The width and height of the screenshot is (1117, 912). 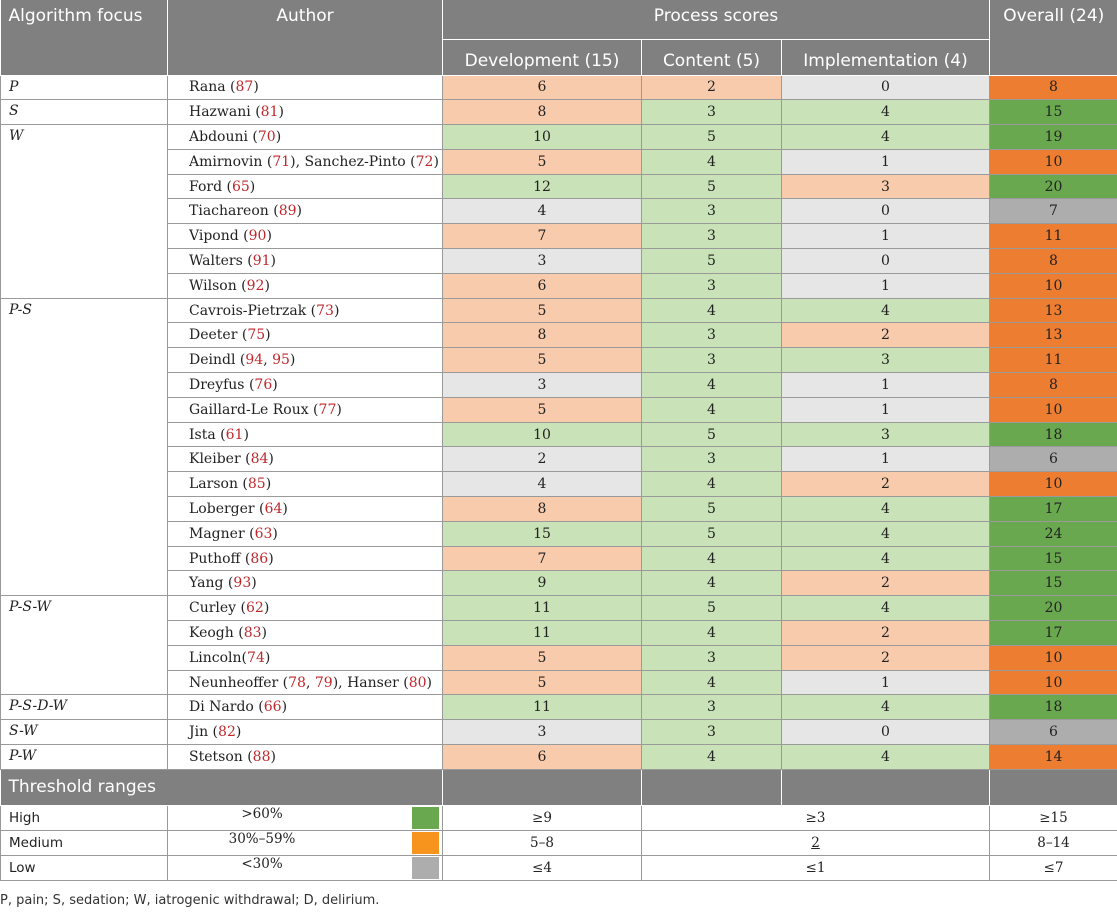 What do you see at coordinates (1053, 732) in the screenshot?
I see `overall-score: 6` at bounding box center [1053, 732].